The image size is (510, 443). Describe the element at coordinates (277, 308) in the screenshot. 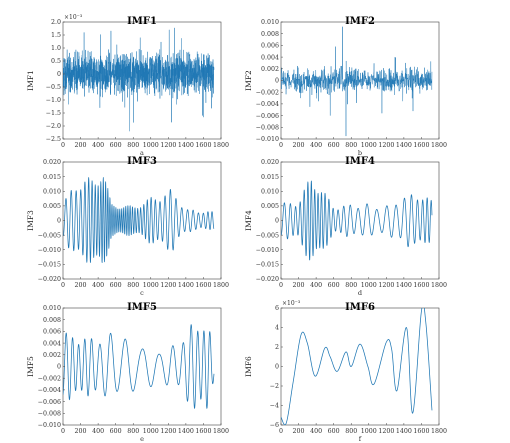

I see `y-tick-label: 6` at that location.